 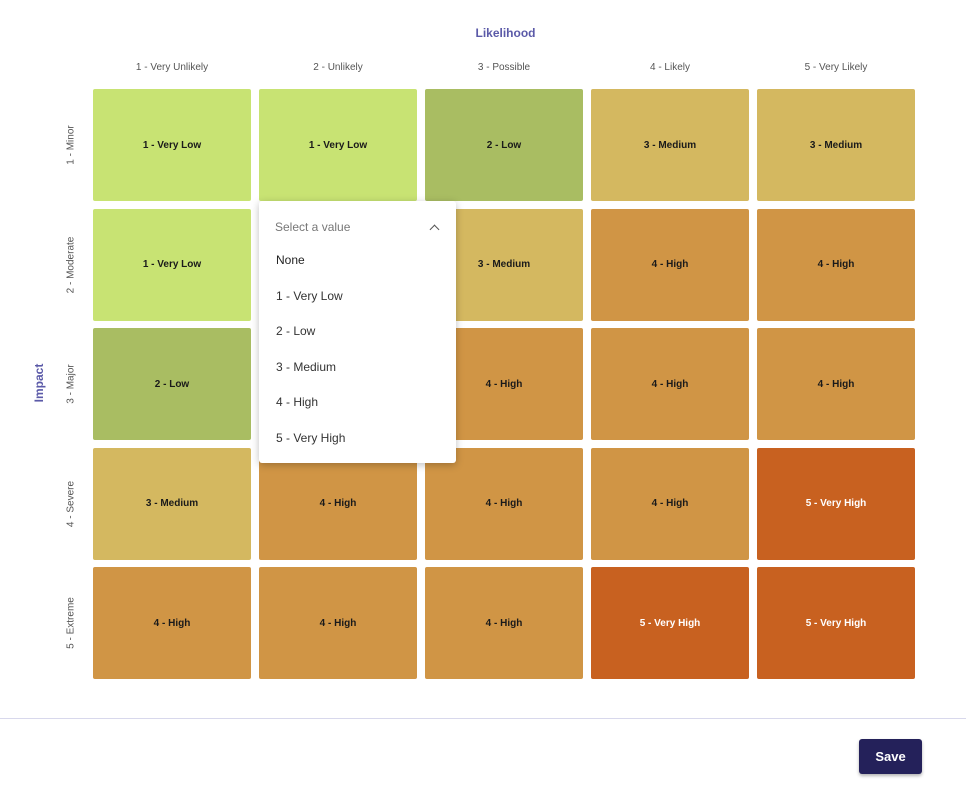 What do you see at coordinates (357, 227) in the screenshot?
I see `dropdown-select-header: Select a value` at bounding box center [357, 227].